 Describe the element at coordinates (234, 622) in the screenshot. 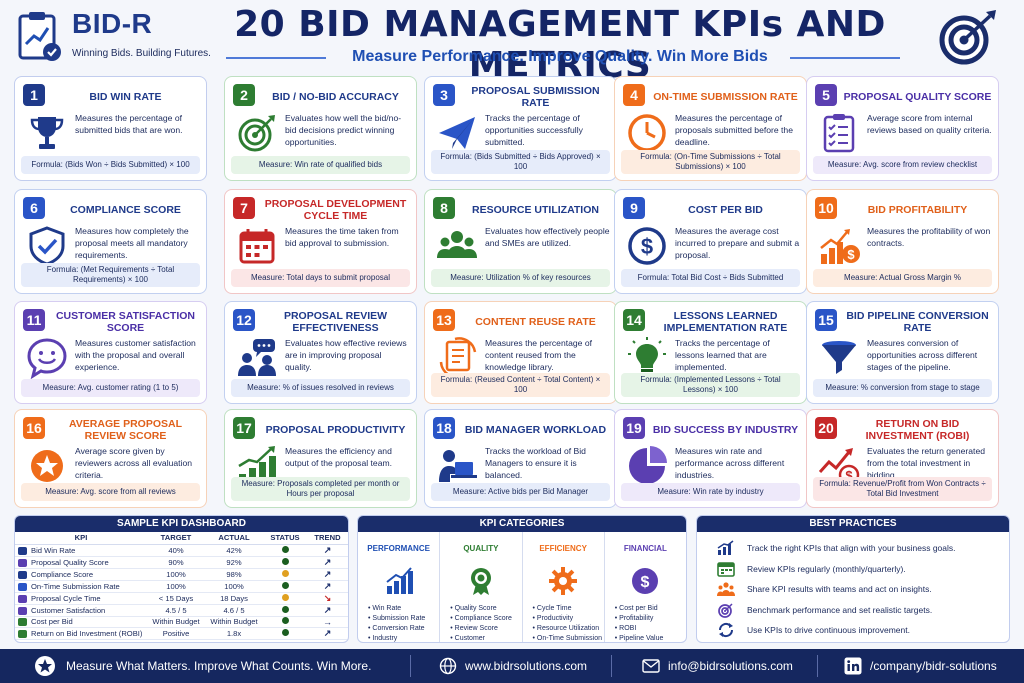

I see `dashboard-actual: Within Budget` at that location.